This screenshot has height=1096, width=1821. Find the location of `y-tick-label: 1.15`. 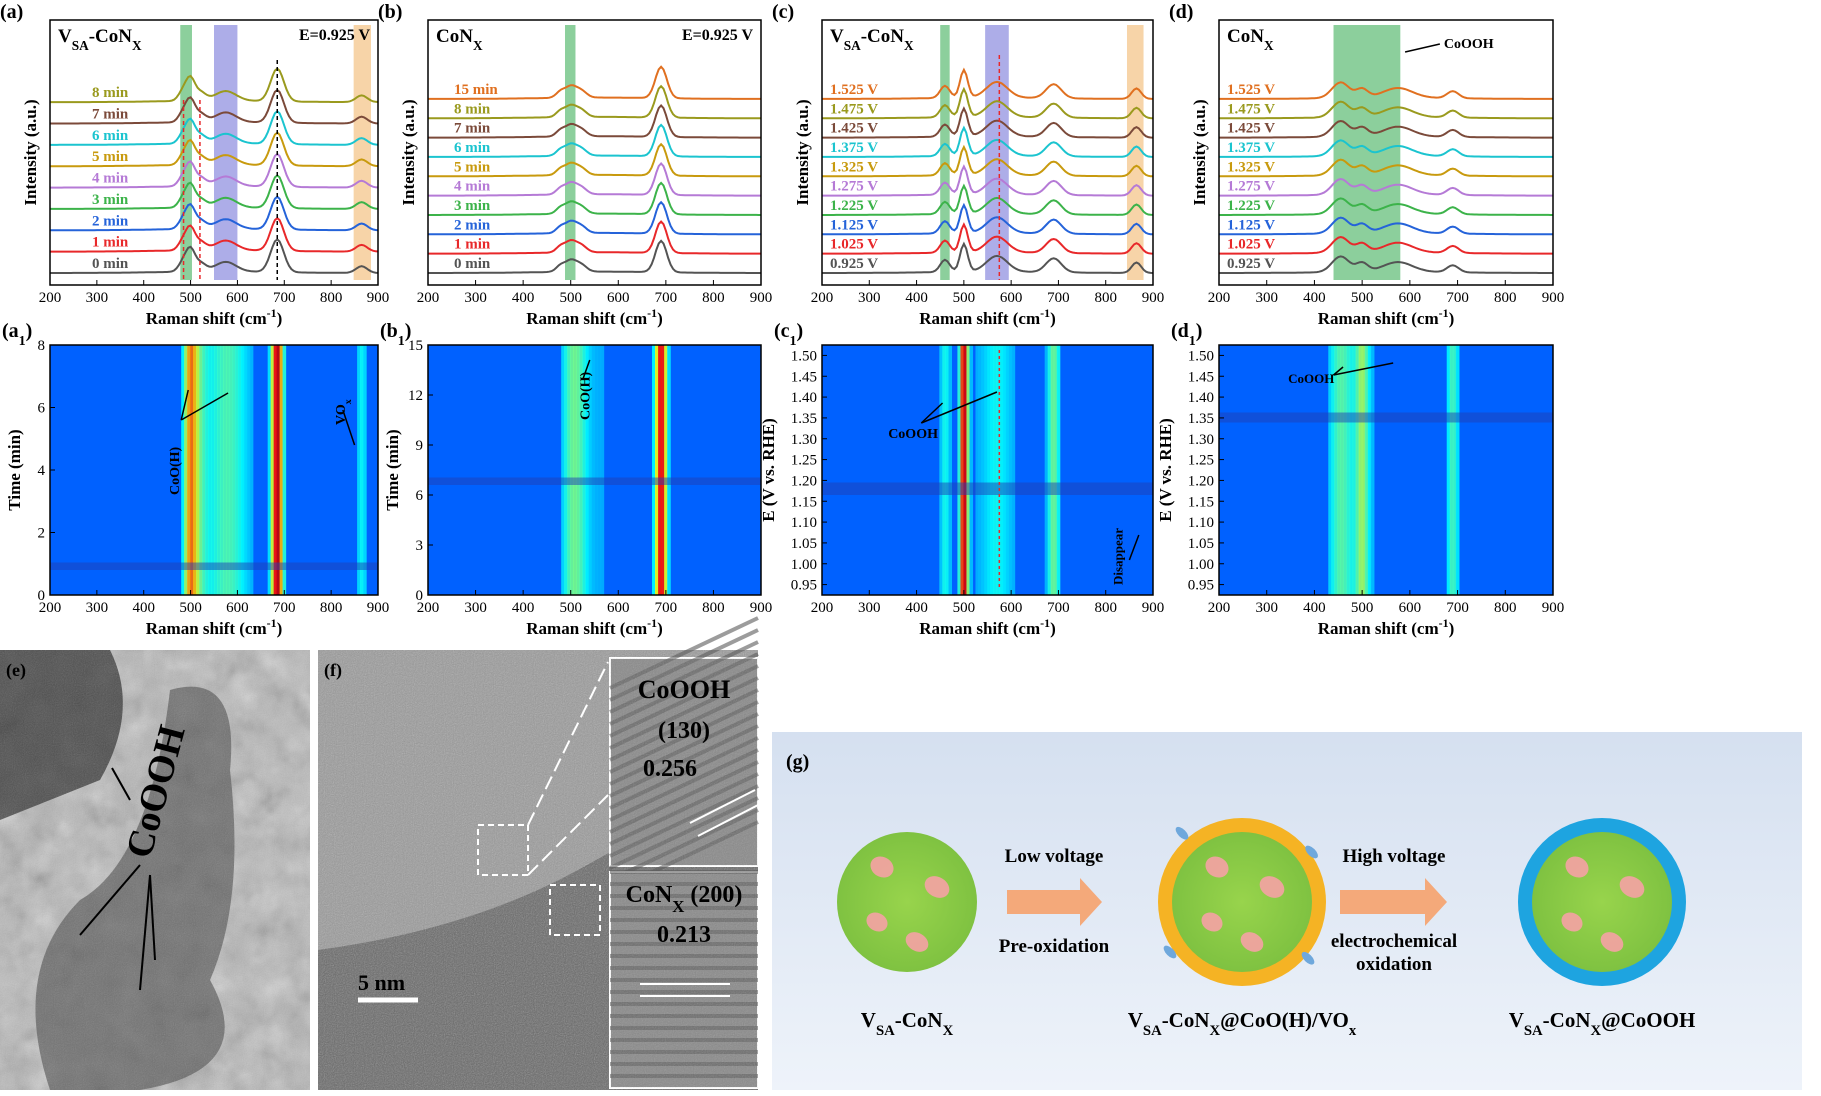

y-tick-label: 1.15 is located at coordinates (1201, 502).